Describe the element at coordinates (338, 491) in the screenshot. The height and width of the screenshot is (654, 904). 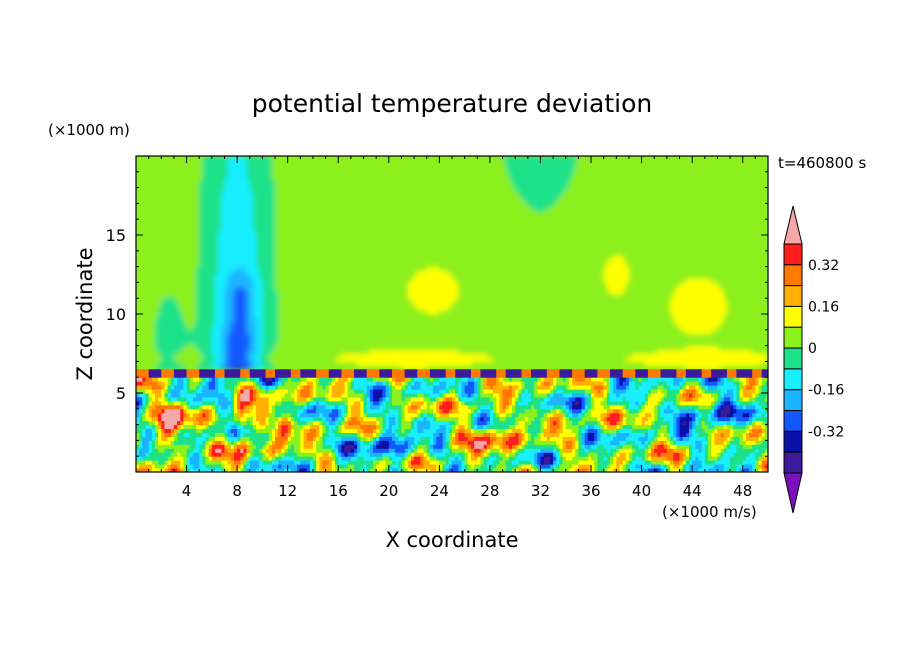
I see `x-tick-label: 16` at that location.